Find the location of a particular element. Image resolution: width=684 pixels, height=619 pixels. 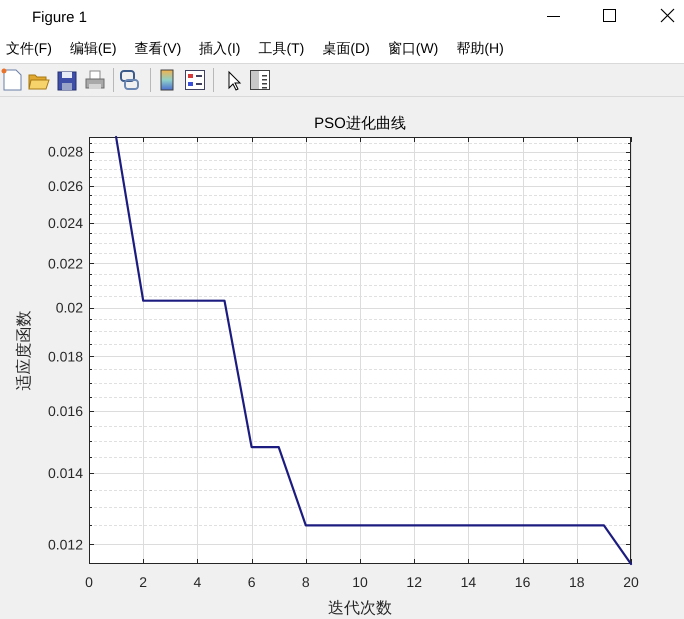

x-tick-label: 0 is located at coordinates (89, 582).